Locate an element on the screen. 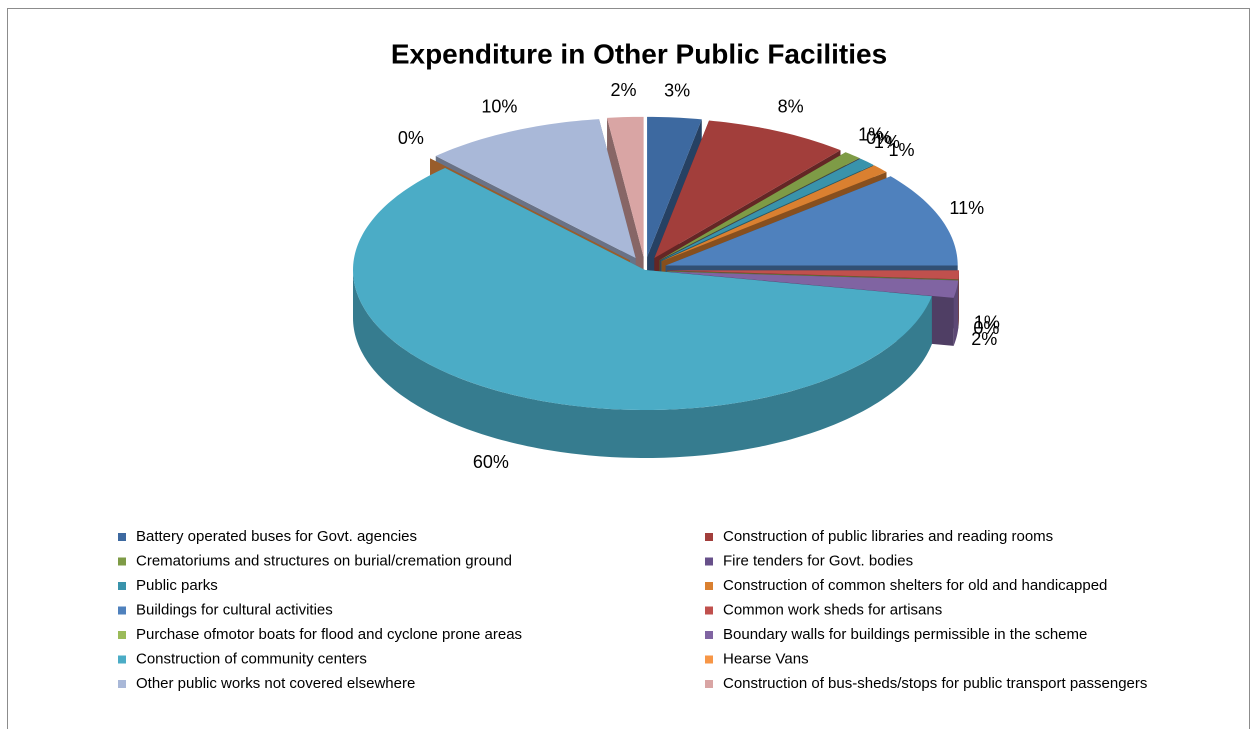  data-label: 11% is located at coordinates (966, 208).